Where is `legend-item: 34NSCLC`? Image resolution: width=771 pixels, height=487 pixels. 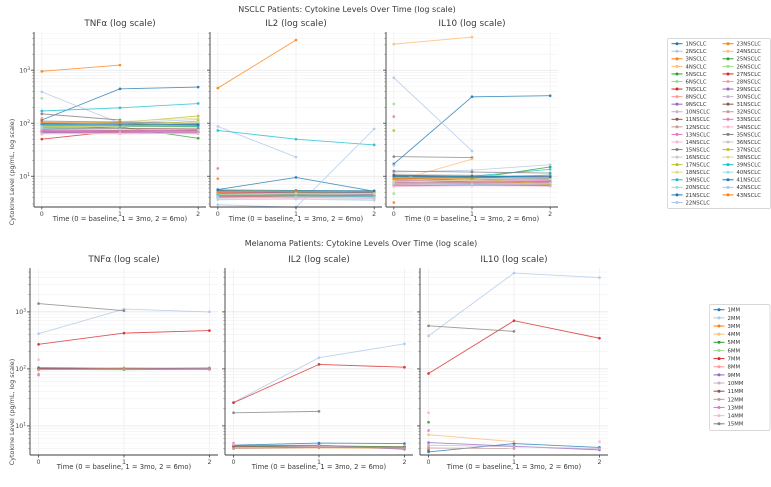
legend-item: 34NSCLC is located at coordinates (742, 128).